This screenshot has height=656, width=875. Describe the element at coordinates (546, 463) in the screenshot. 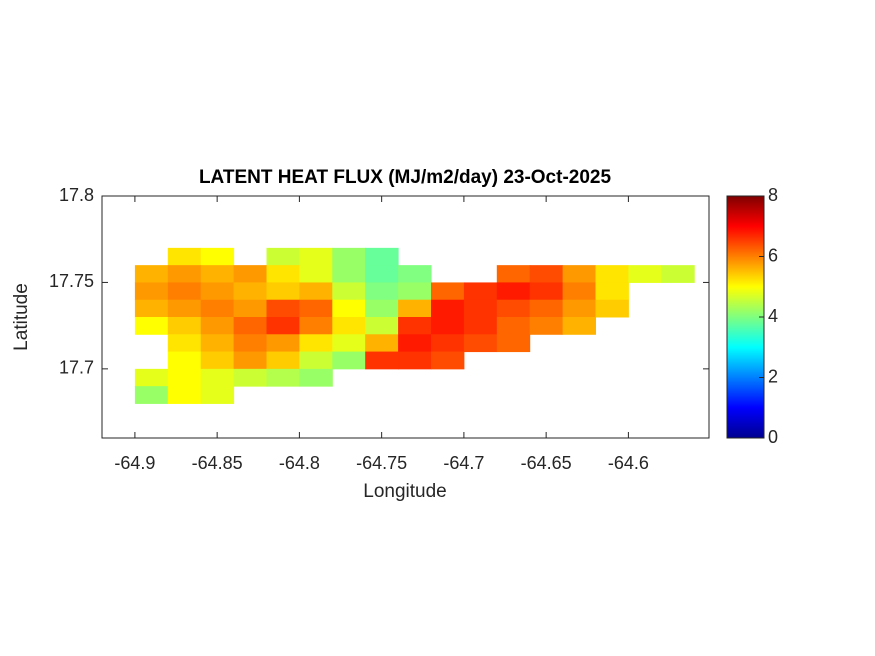

I see `x-tick-label: -64.65` at that location.